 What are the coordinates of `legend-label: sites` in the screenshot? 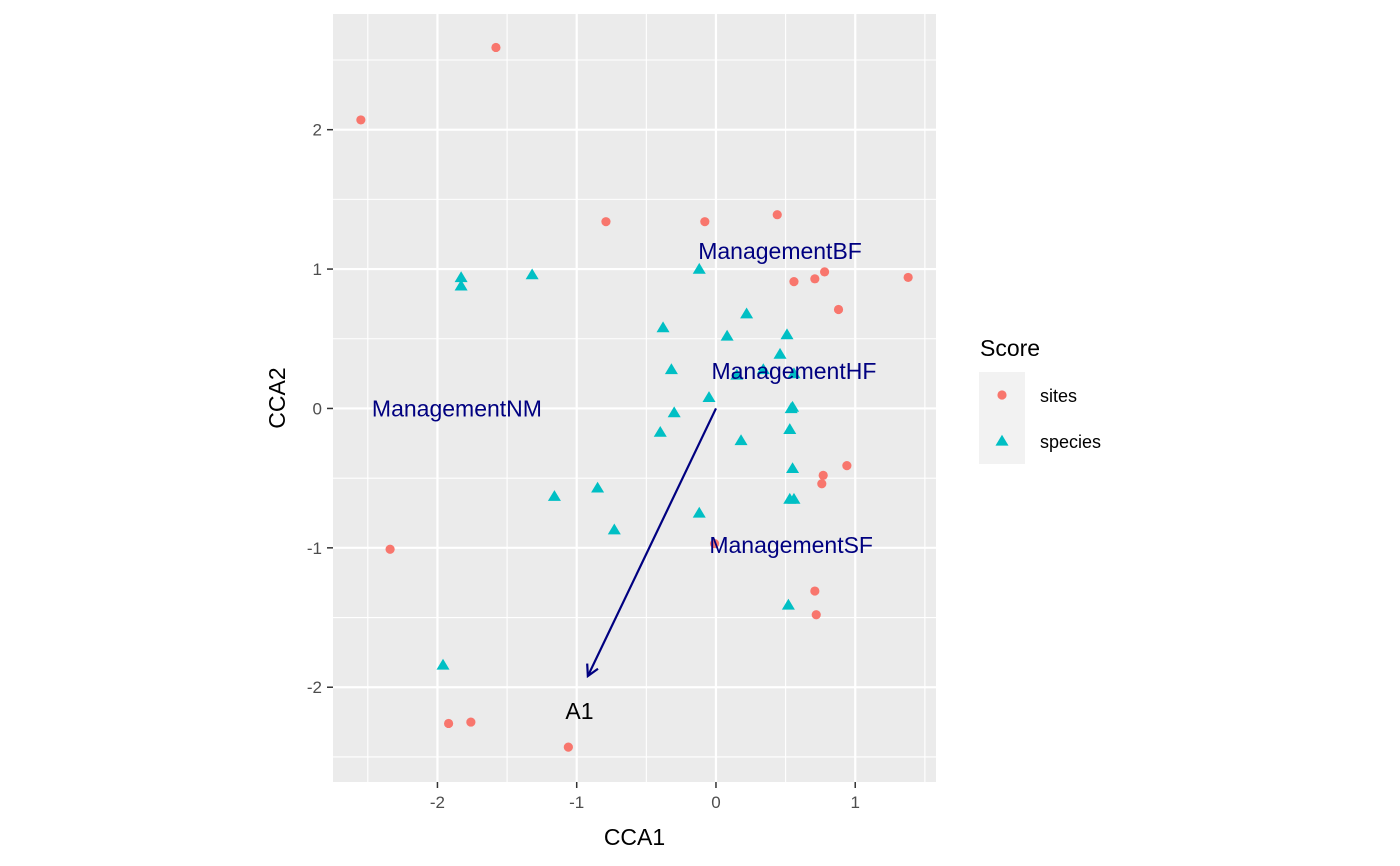 It's located at (1058, 396).